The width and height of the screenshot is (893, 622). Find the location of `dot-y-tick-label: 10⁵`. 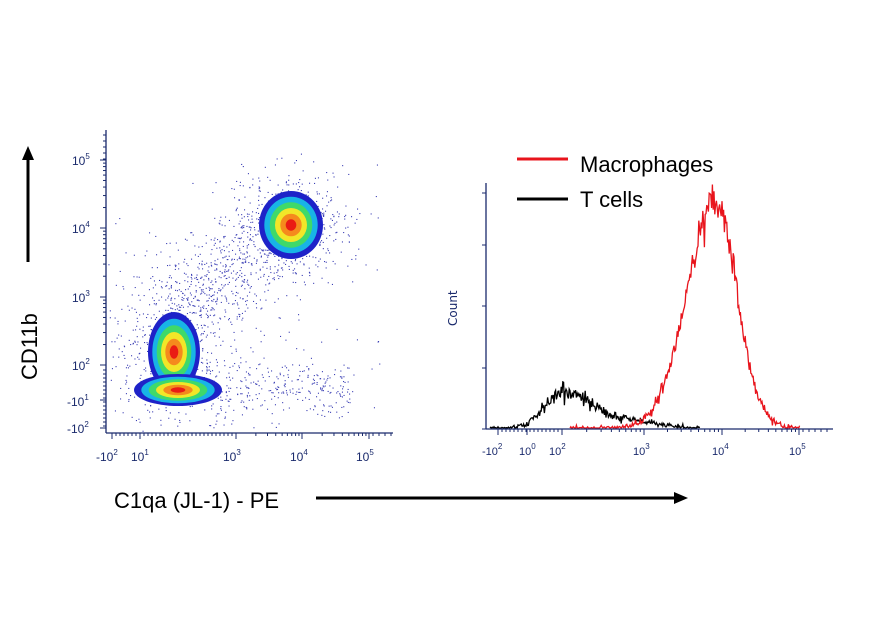

dot-y-tick-label: 10⁵ is located at coordinates (81, 160).